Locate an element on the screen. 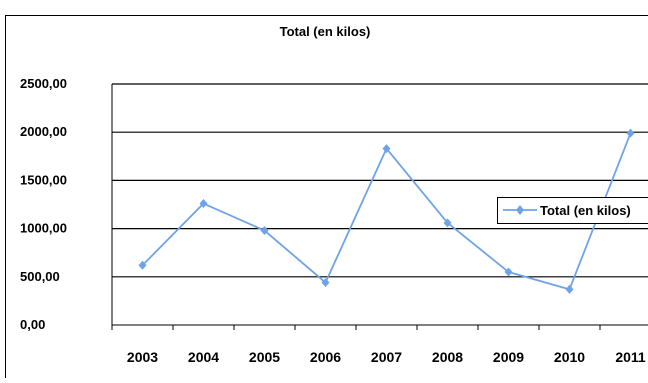 This screenshot has height=383, width=648. y-tick-label: 1000,00 is located at coordinates (43, 228).